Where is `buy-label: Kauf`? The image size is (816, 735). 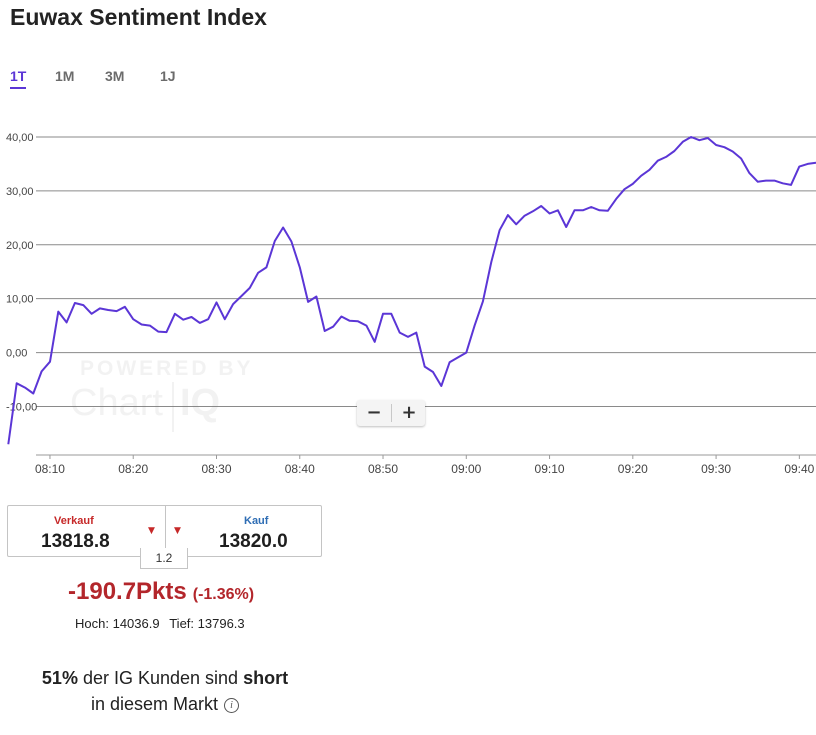
buy-label: Kauf is located at coordinates (256, 521).